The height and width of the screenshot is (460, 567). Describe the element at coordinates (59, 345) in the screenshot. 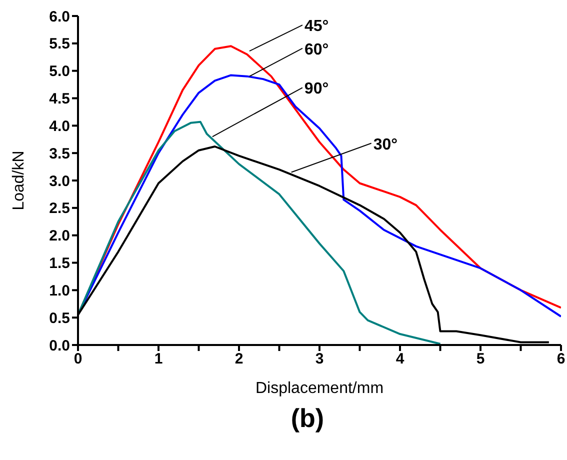

I see `y-tick-label: 0.0` at that location.